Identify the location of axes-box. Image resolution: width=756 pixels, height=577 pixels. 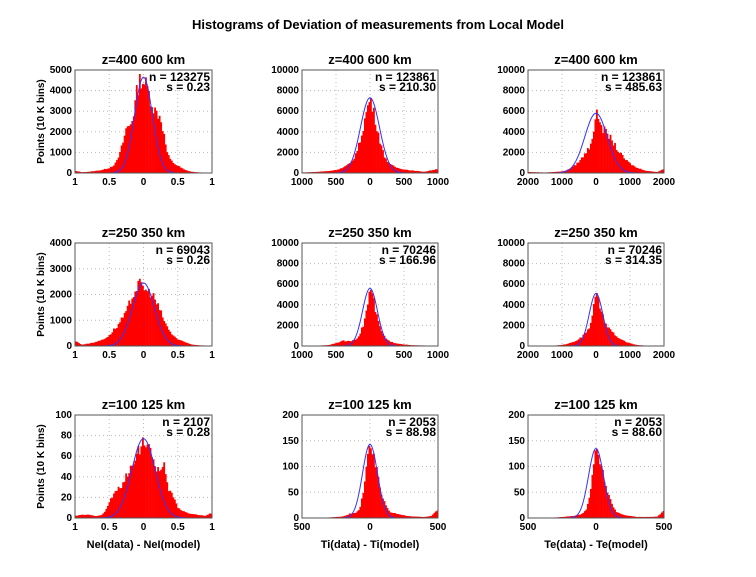
(596, 121).